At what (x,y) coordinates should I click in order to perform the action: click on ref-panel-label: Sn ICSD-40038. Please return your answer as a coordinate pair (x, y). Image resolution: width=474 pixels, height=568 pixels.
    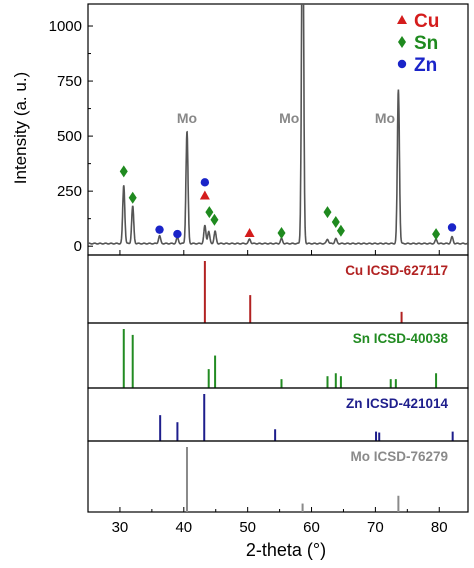
    Looking at the image, I should click on (401, 338).